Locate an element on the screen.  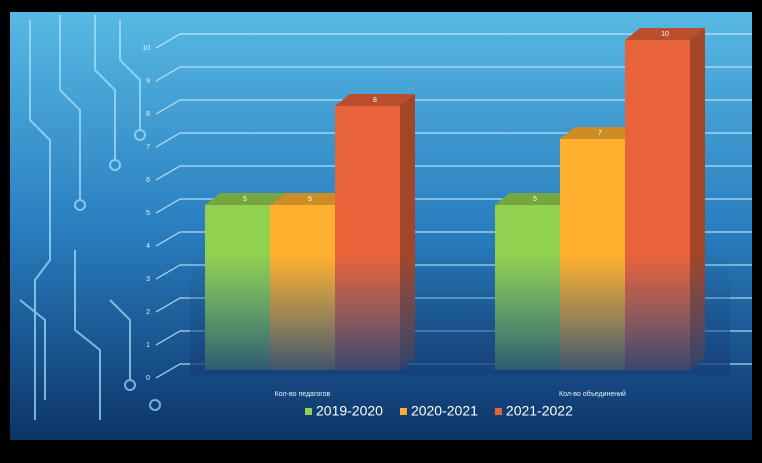
y-tick-label: 6 is located at coordinates (148, 180).